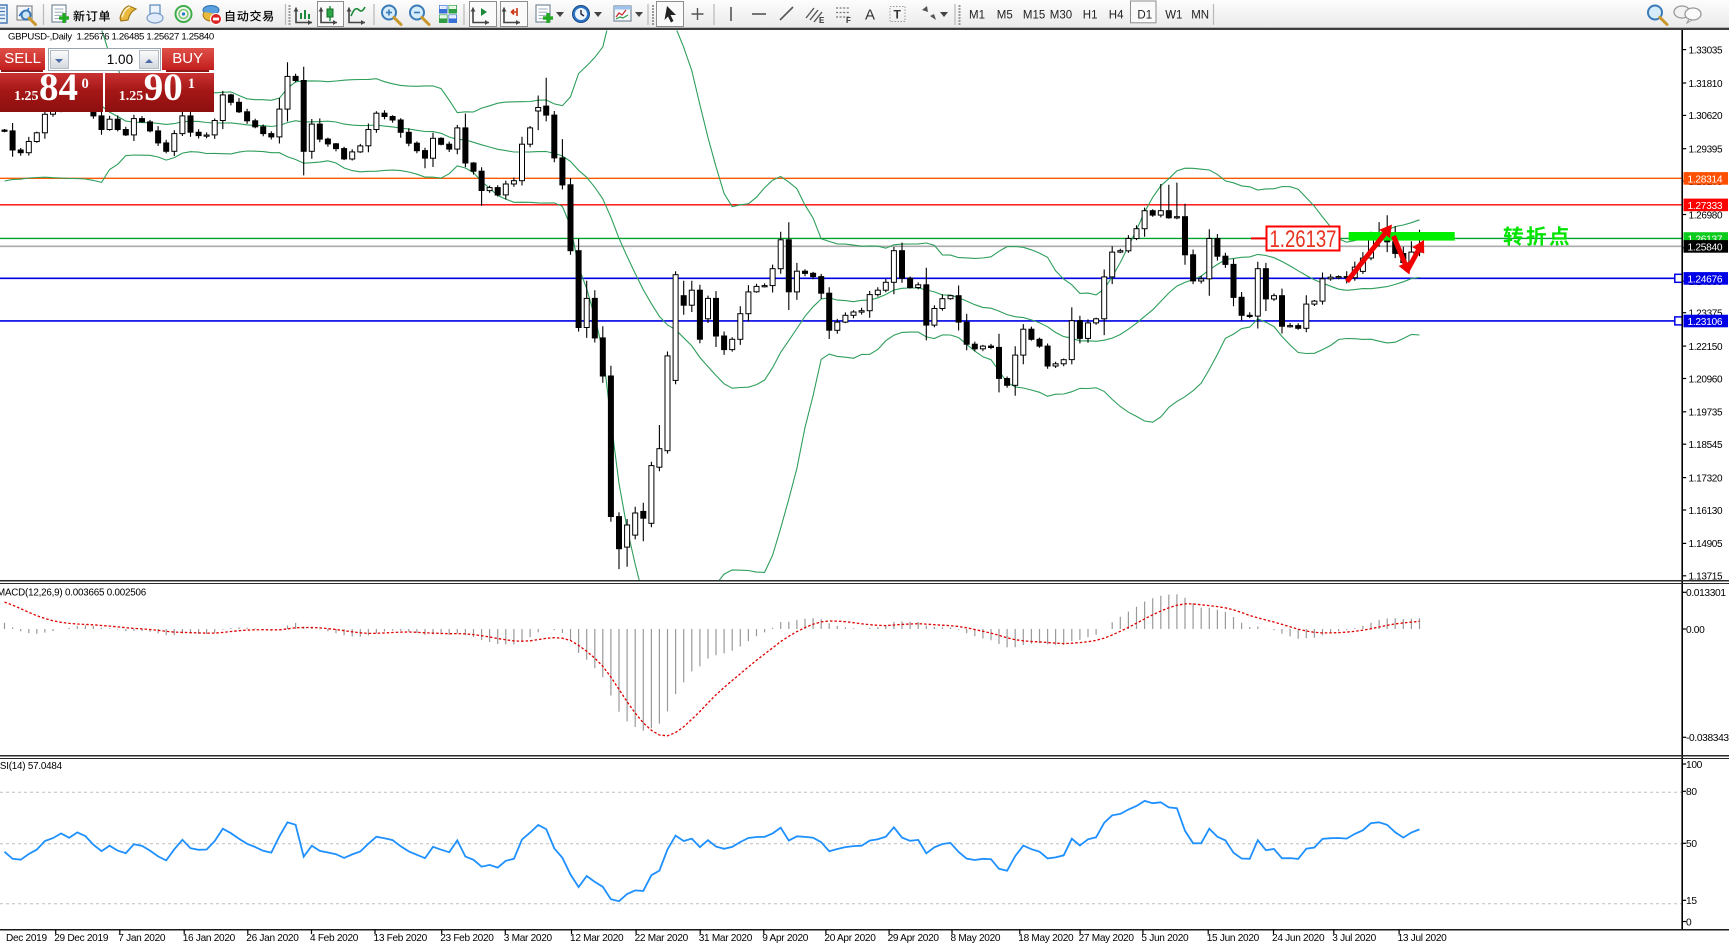 Image resolution: width=1729 pixels, height=944 pixels. What do you see at coordinates (1706, 50) in the screenshot?
I see `svg-text: 1.33035` at bounding box center [1706, 50].